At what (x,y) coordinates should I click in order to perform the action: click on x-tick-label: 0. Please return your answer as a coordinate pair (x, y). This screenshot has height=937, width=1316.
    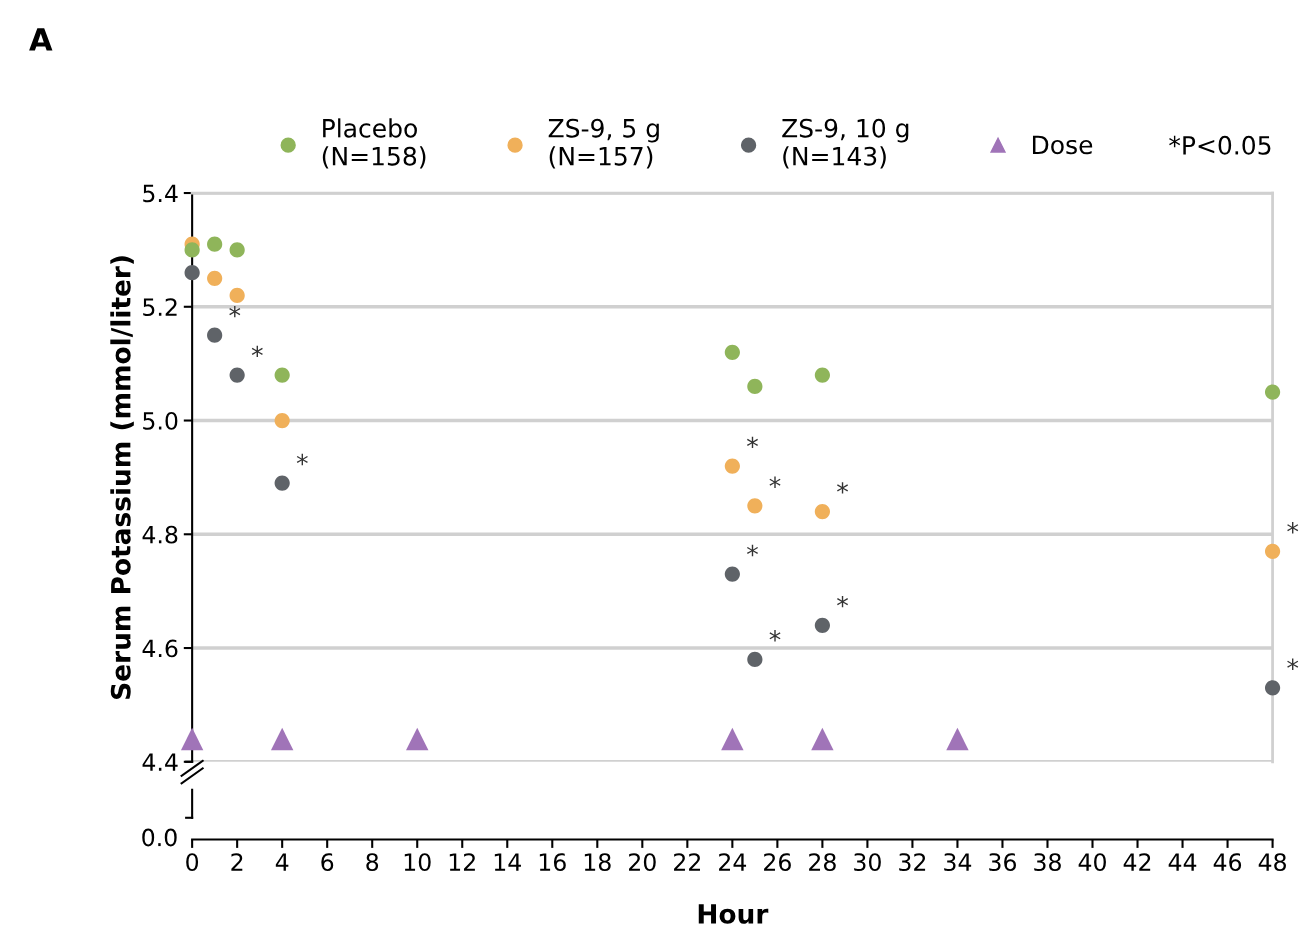
    Looking at the image, I should click on (192, 862).